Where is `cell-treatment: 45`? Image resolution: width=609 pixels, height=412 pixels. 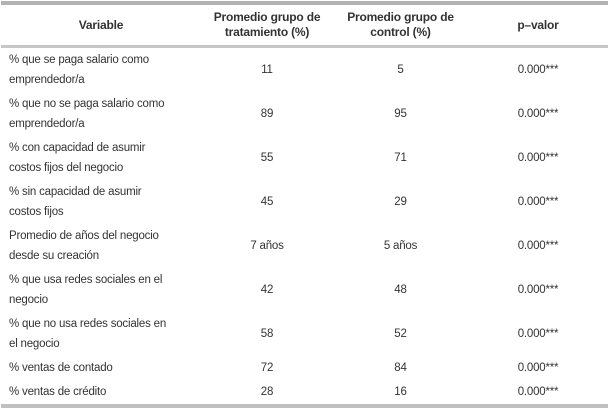
cell-treatment: 45 is located at coordinates (267, 202).